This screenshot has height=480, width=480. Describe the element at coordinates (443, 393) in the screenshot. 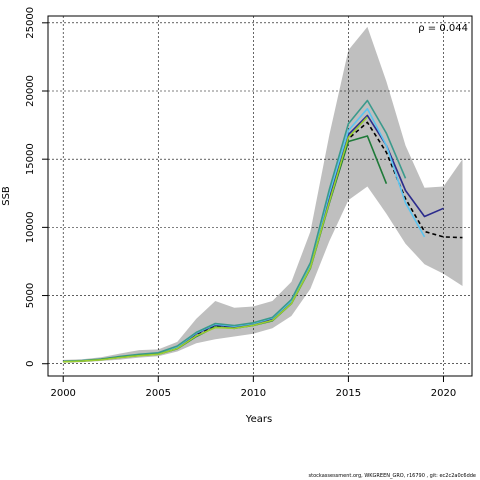

I see `x-tick-label: 2020` at that location.